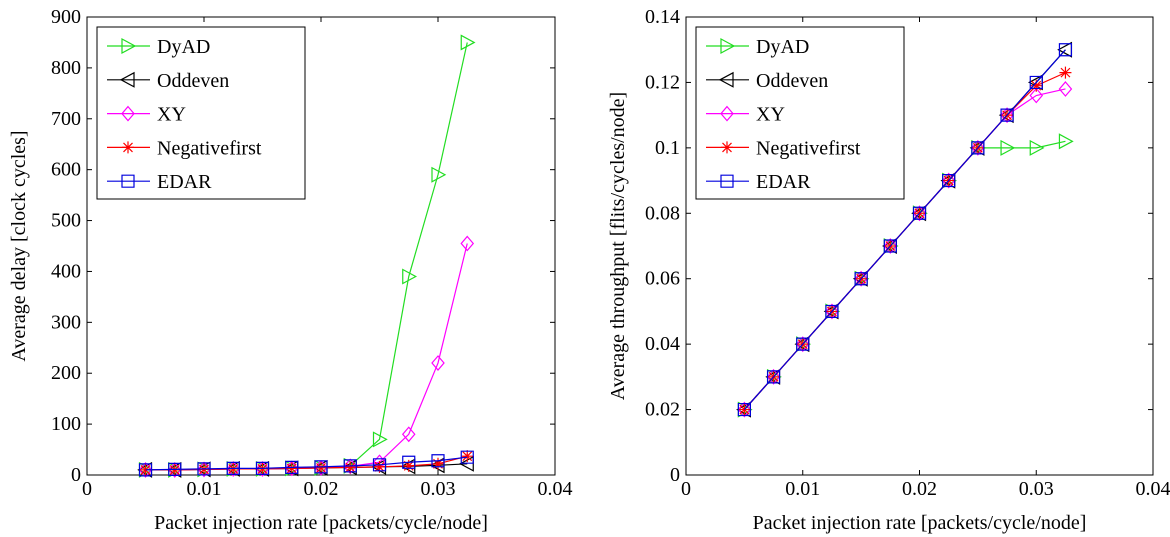  I want to click on y-tick-label: 100, so click(66, 424).